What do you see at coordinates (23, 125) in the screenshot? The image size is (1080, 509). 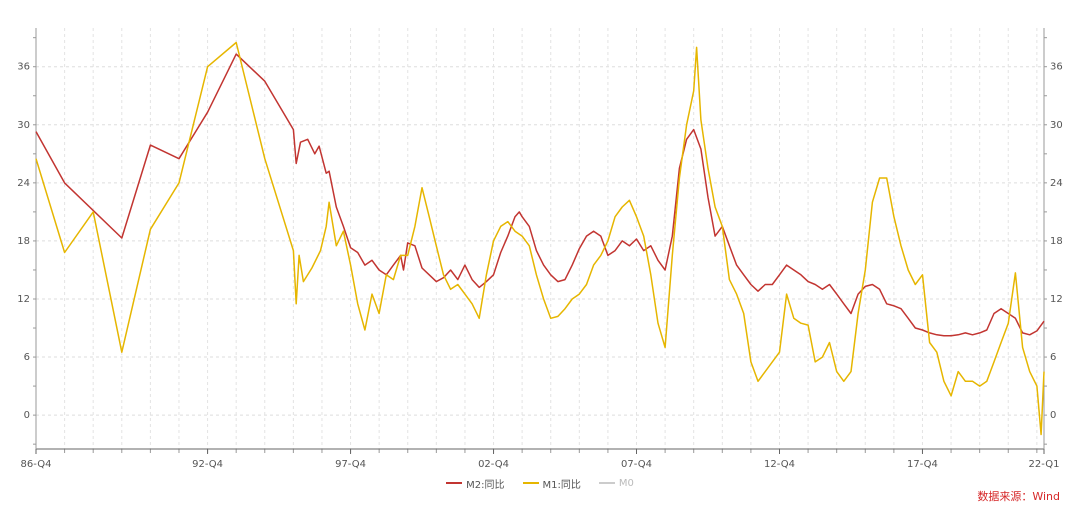 I see `y-tick-label-left: 30` at bounding box center [23, 125].